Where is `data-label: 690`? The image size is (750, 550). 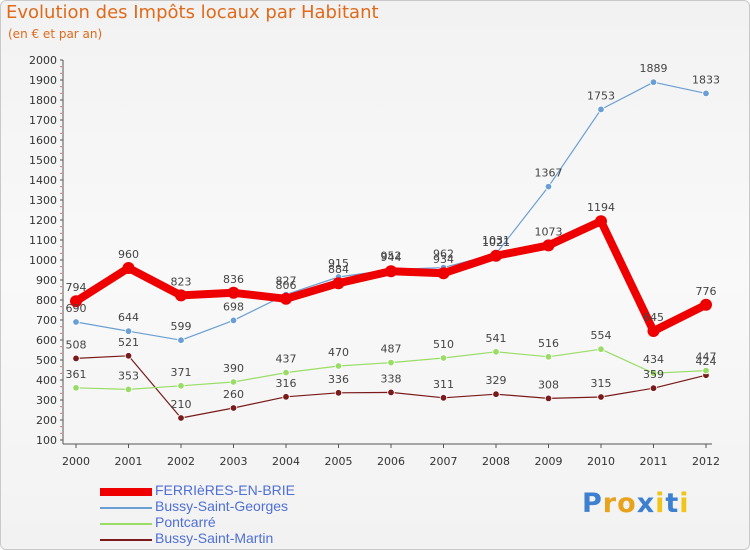 data-label: 690 is located at coordinates (76, 308).